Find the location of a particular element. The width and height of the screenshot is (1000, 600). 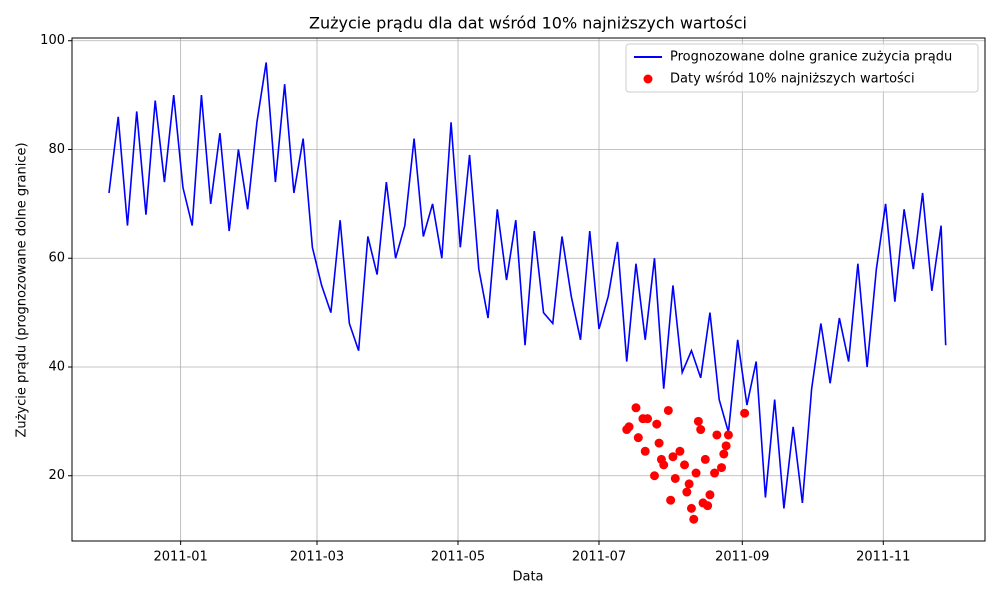

y-tick-label: 40 is located at coordinates (56, 366).